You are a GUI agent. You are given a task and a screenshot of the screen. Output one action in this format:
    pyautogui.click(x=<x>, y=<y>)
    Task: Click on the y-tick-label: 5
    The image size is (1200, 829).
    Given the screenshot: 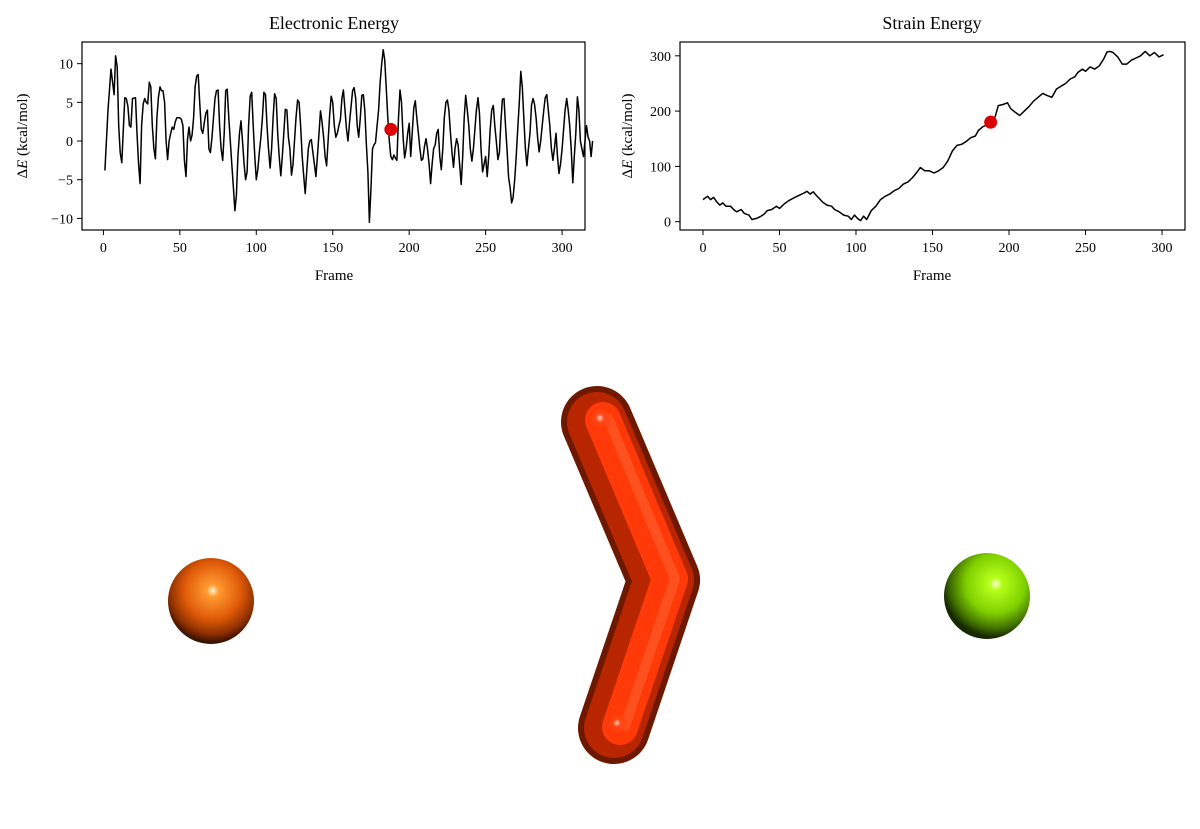 What is the action you would take?
    pyautogui.click(x=69, y=103)
    